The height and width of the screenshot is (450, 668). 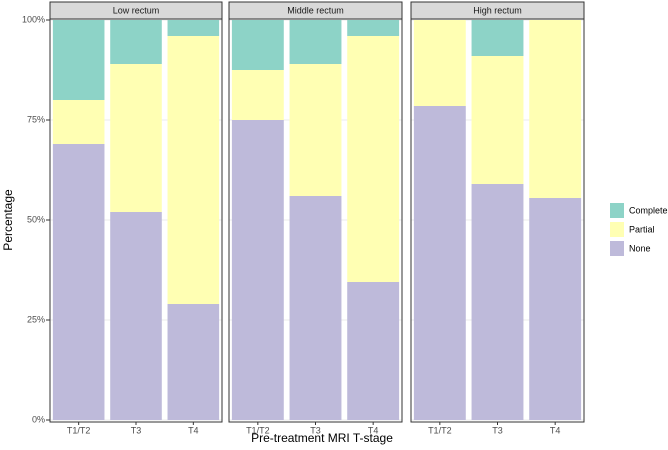 I want to click on y-tick-label: 25%, so click(x=36, y=319).